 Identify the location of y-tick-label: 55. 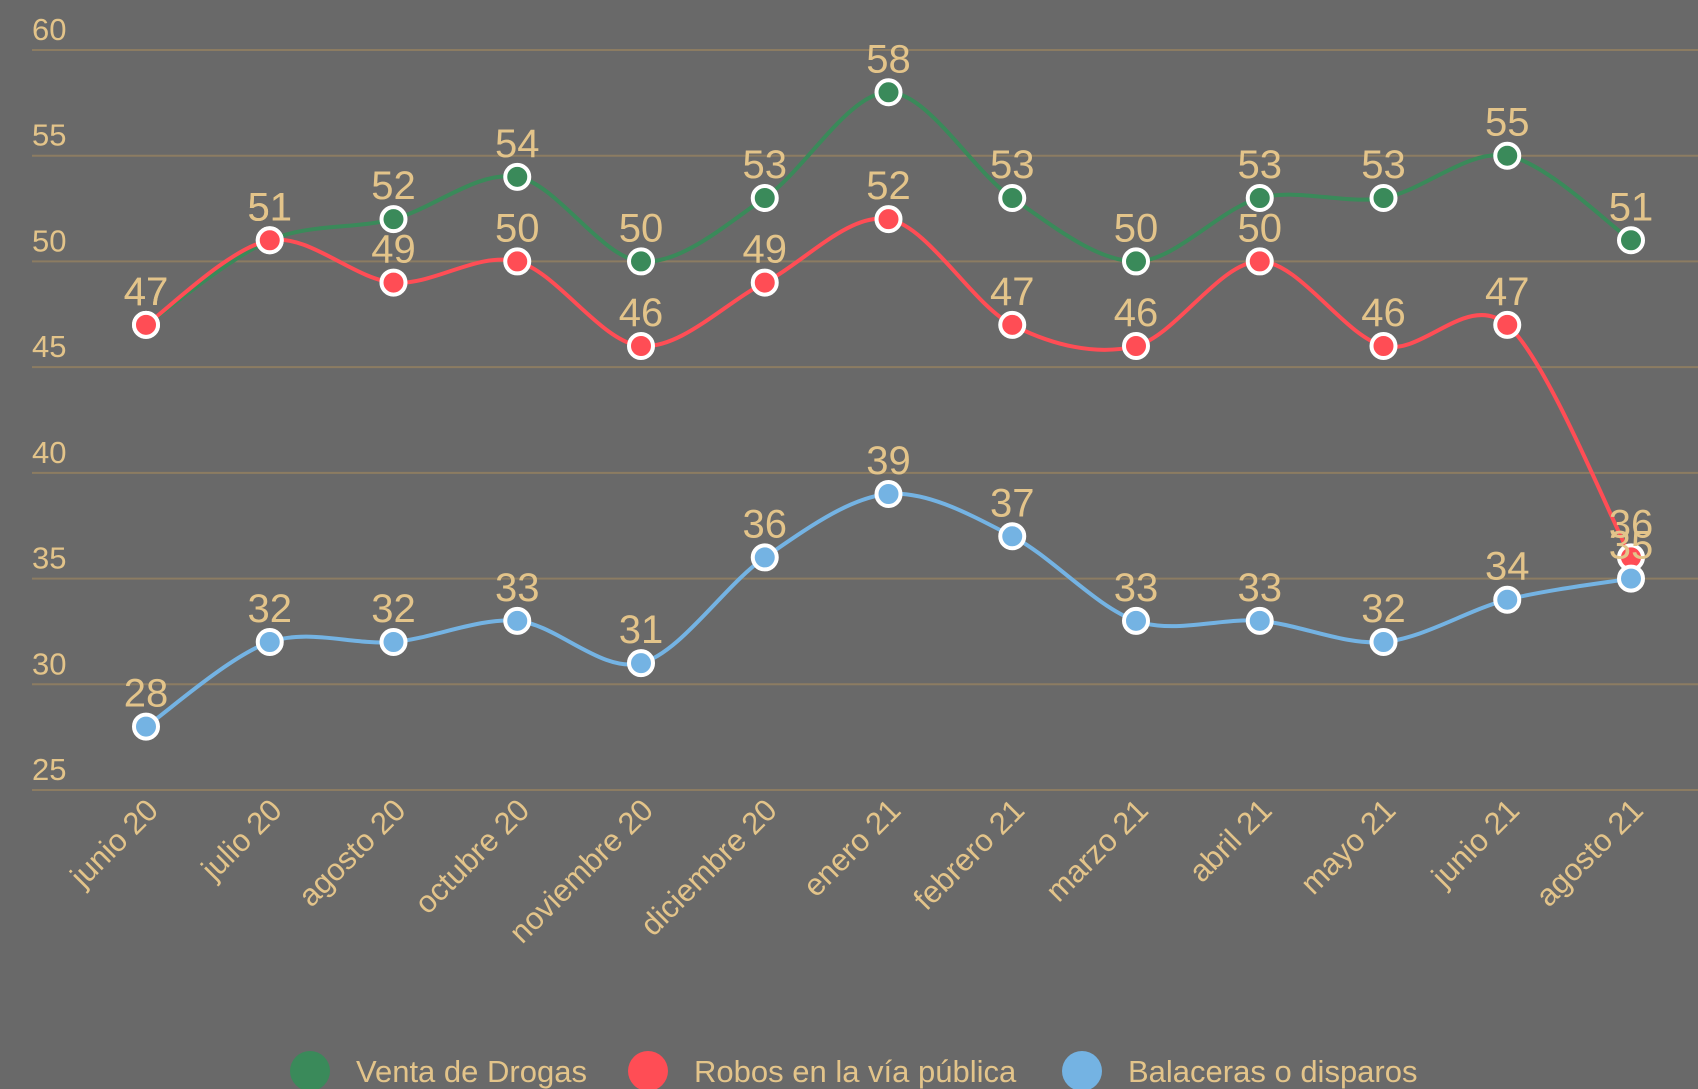
(49, 135).